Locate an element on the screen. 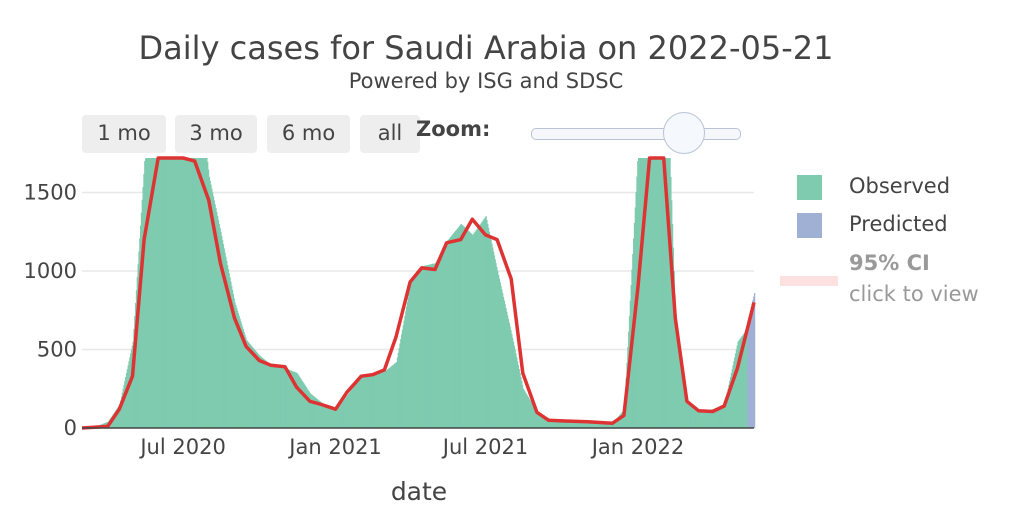 This screenshot has height=520, width=1010. range-button-3mo: 3 mo is located at coordinates (216, 134).